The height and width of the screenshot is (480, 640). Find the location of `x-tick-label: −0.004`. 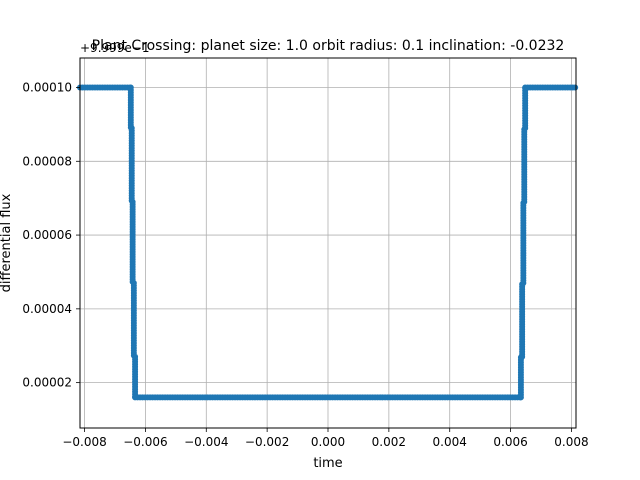

x-tick-label: −0.004 is located at coordinates (206, 442).